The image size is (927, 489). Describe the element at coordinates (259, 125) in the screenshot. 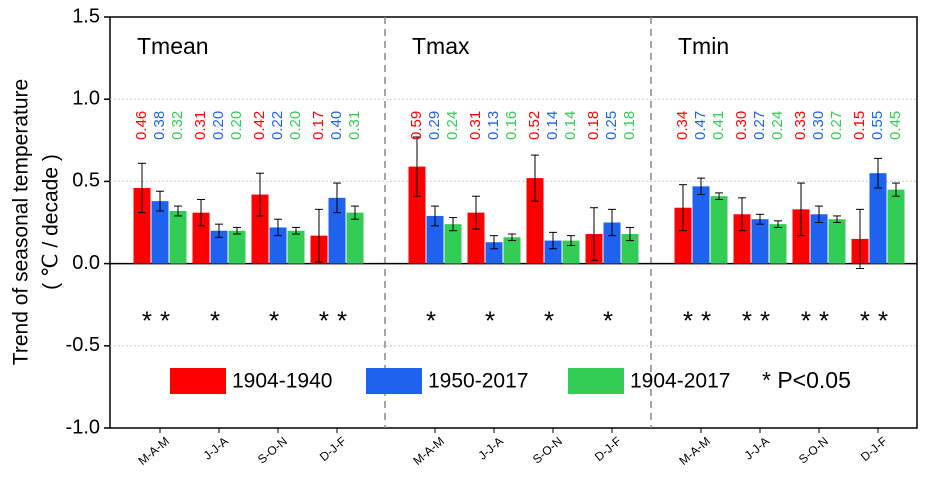

I see `value-label: 0.42` at that location.